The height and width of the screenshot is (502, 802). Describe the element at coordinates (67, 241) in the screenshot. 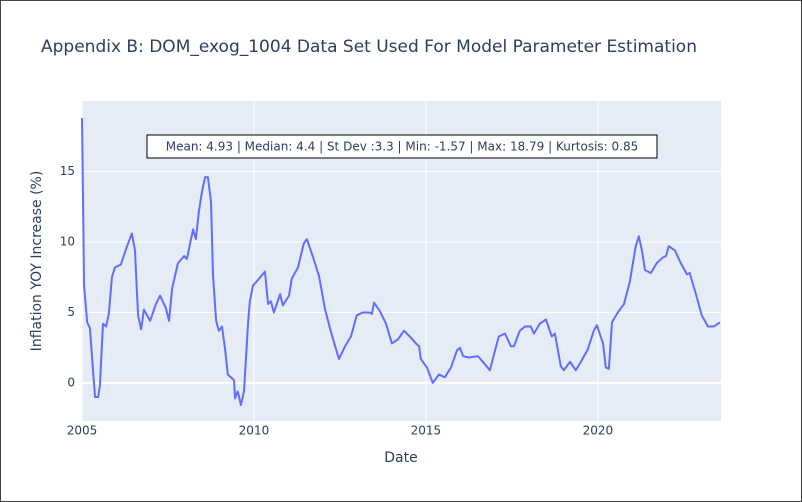

I see `y-tick-label: 10` at that location.